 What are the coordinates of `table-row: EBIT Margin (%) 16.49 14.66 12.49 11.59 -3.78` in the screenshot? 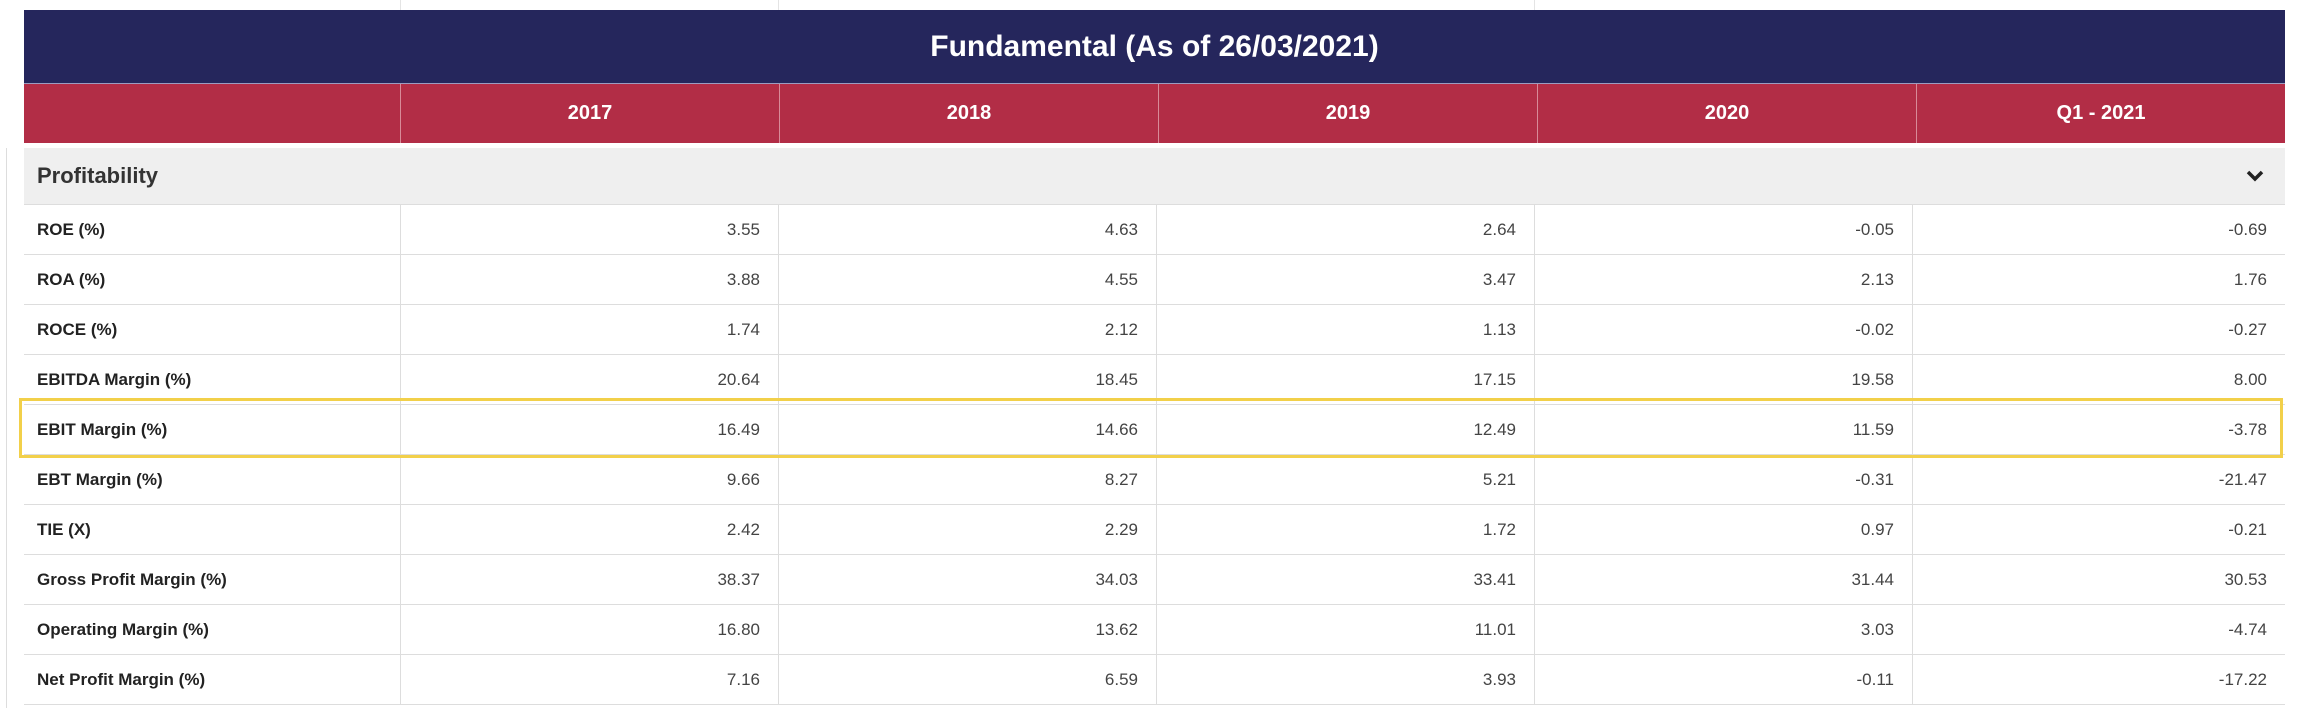 It's located at (1154, 430).